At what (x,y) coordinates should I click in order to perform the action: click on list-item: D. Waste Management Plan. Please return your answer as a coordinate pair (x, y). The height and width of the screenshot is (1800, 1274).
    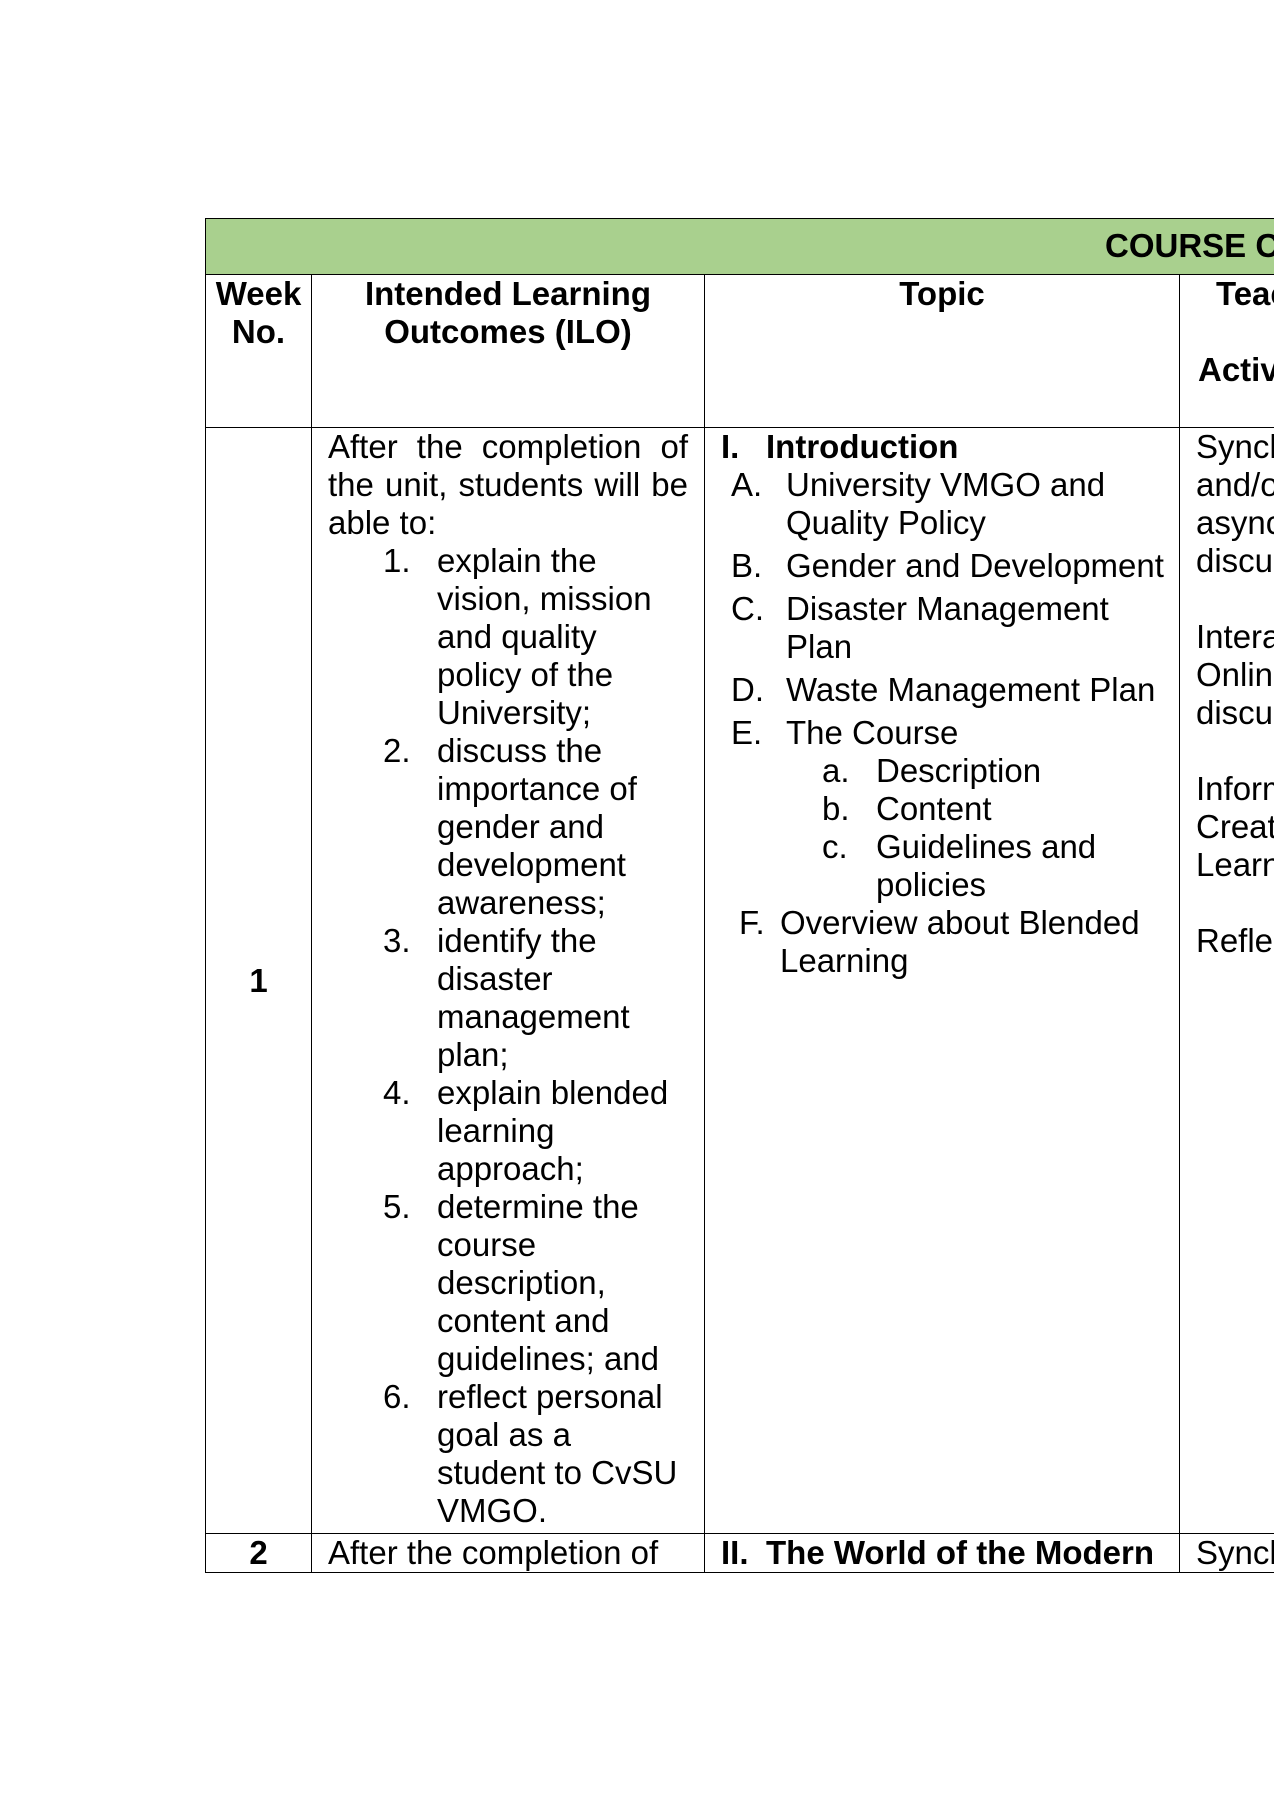
    Looking at the image, I should click on (943, 689).